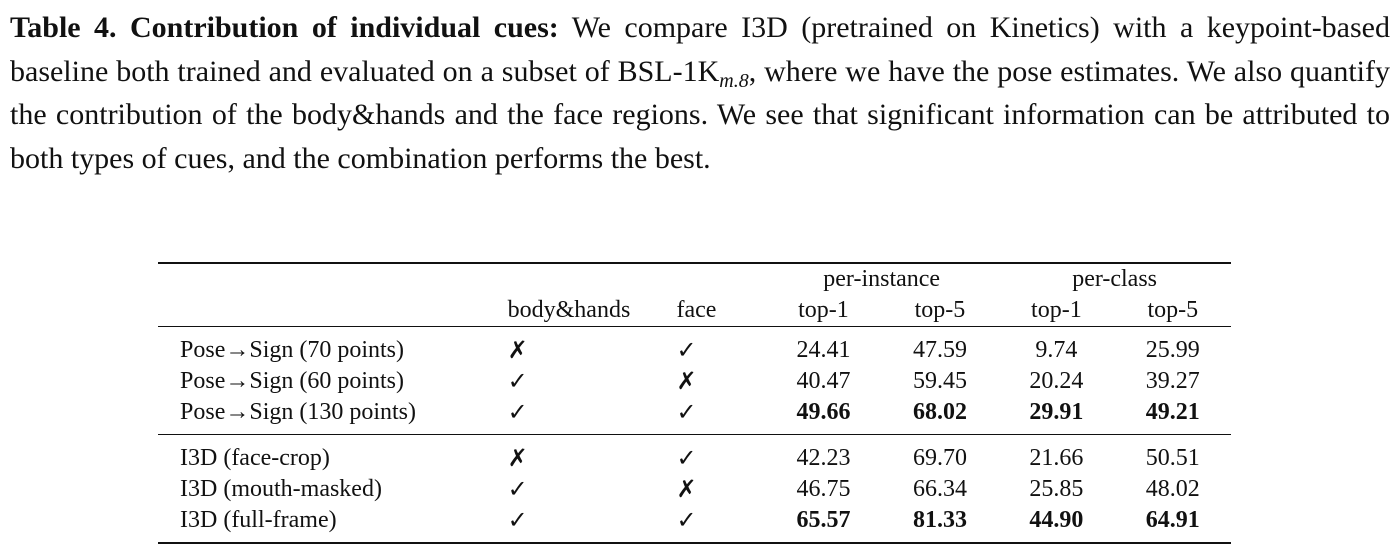 This screenshot has height=560, width=1399. I want to click on column-header-face: face, so click(696, 310).